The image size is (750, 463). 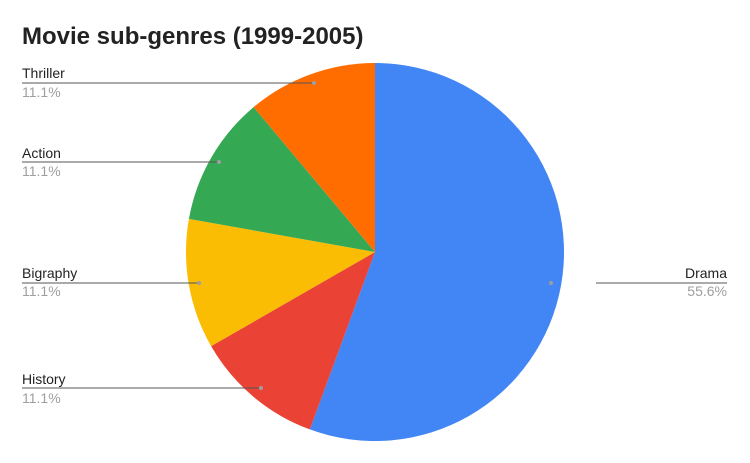 I want to click on pie-slice-action, so click(x=281, y=180).